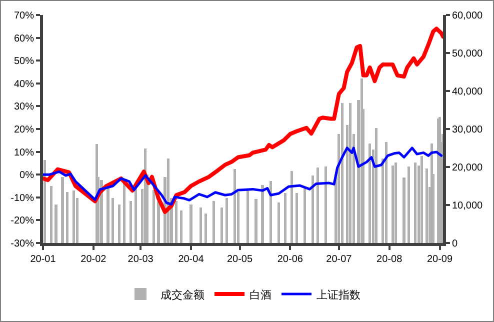  Describe the element at coordinates (468, 206) in the screenshot. I see `y2-tick-label: 10,000` at that location.